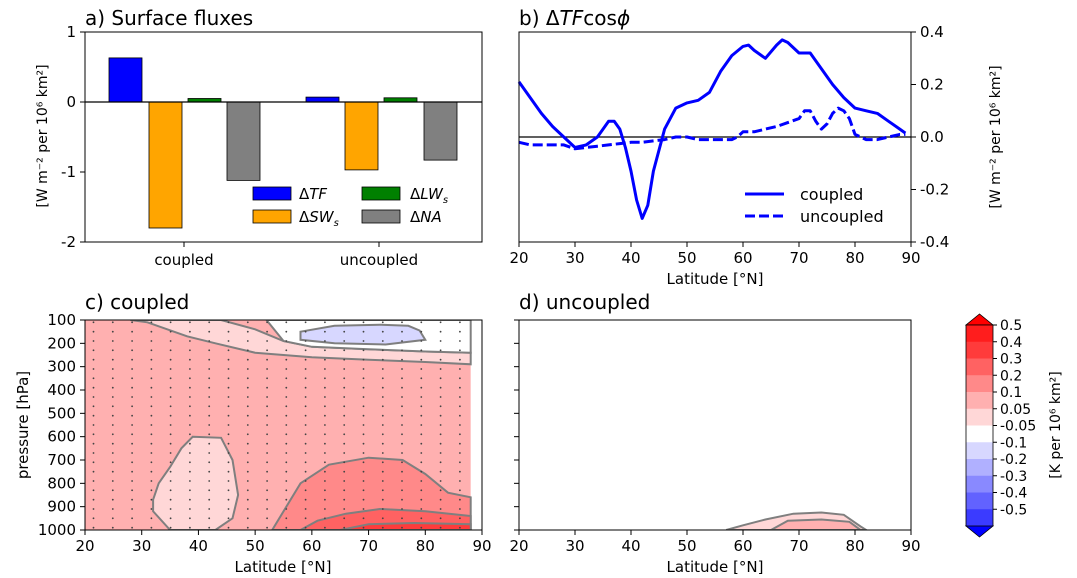 Image resolution: width=1077 pixels, height=578 pixels. What do you see at coordinates (61, 413) in the screenshot?
I see `ytick-label: 500` at bounding box center [61, 413].